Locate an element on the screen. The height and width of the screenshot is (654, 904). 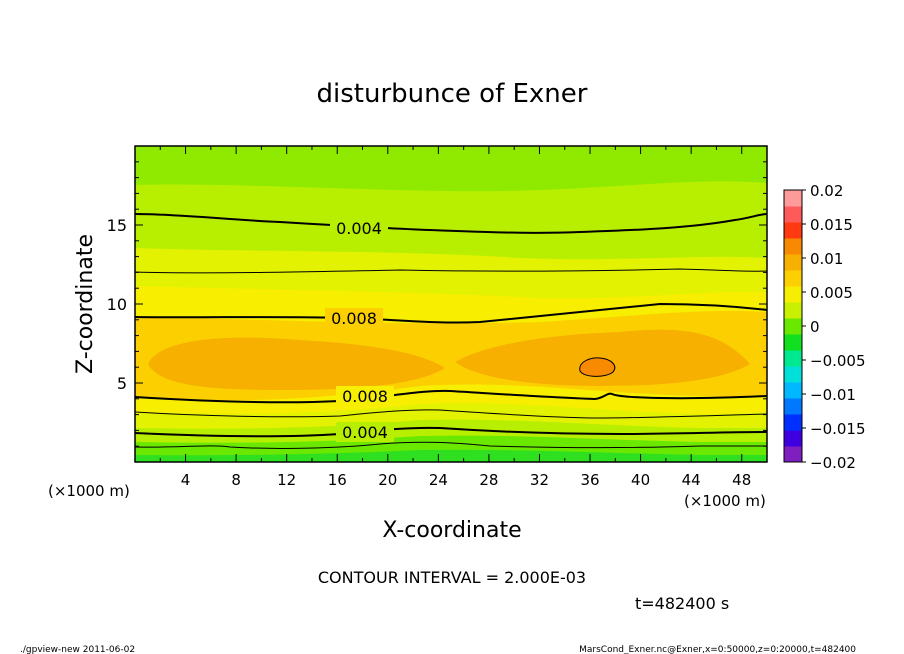
x-tick-label: 20 is located at coordinates (387, 480).